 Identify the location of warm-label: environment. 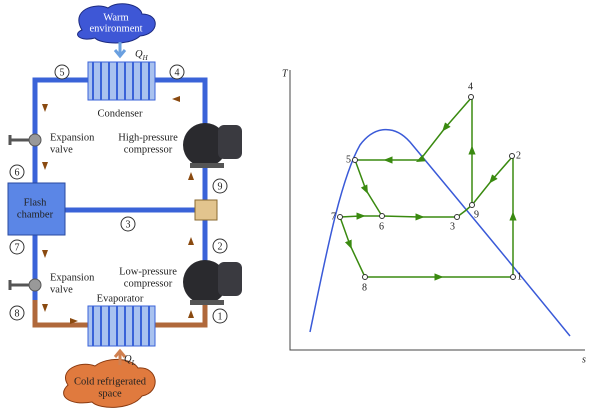
(115, 28).